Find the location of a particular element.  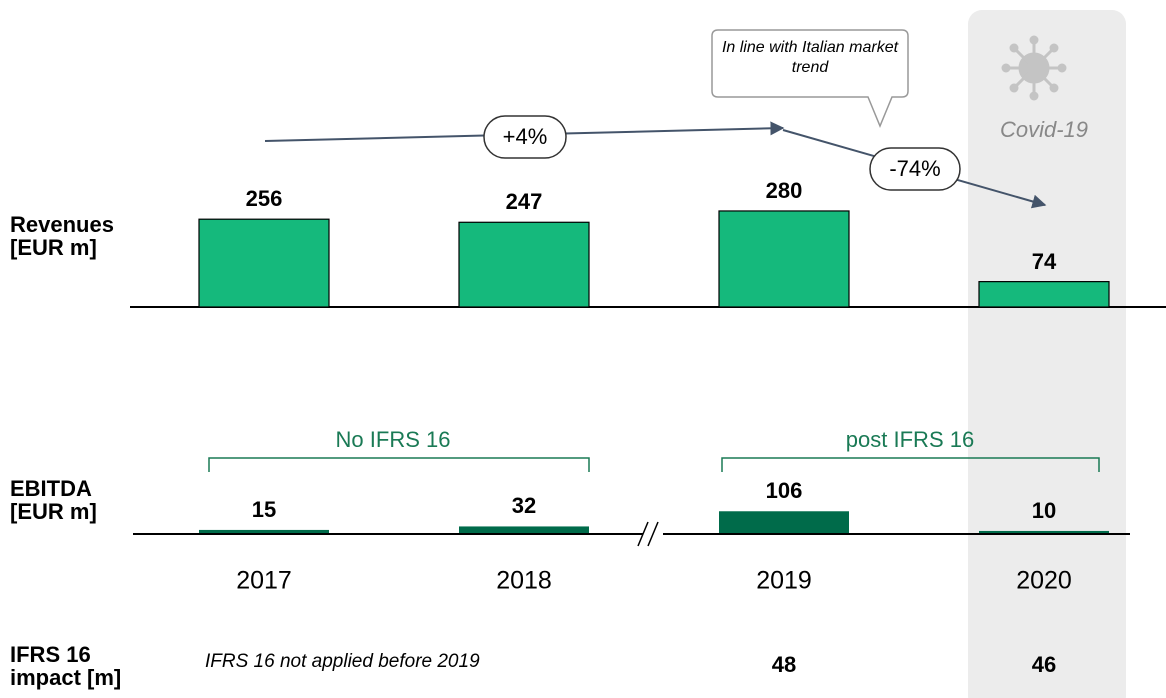

growth-label: +4% is located at coordinates (525, 136).